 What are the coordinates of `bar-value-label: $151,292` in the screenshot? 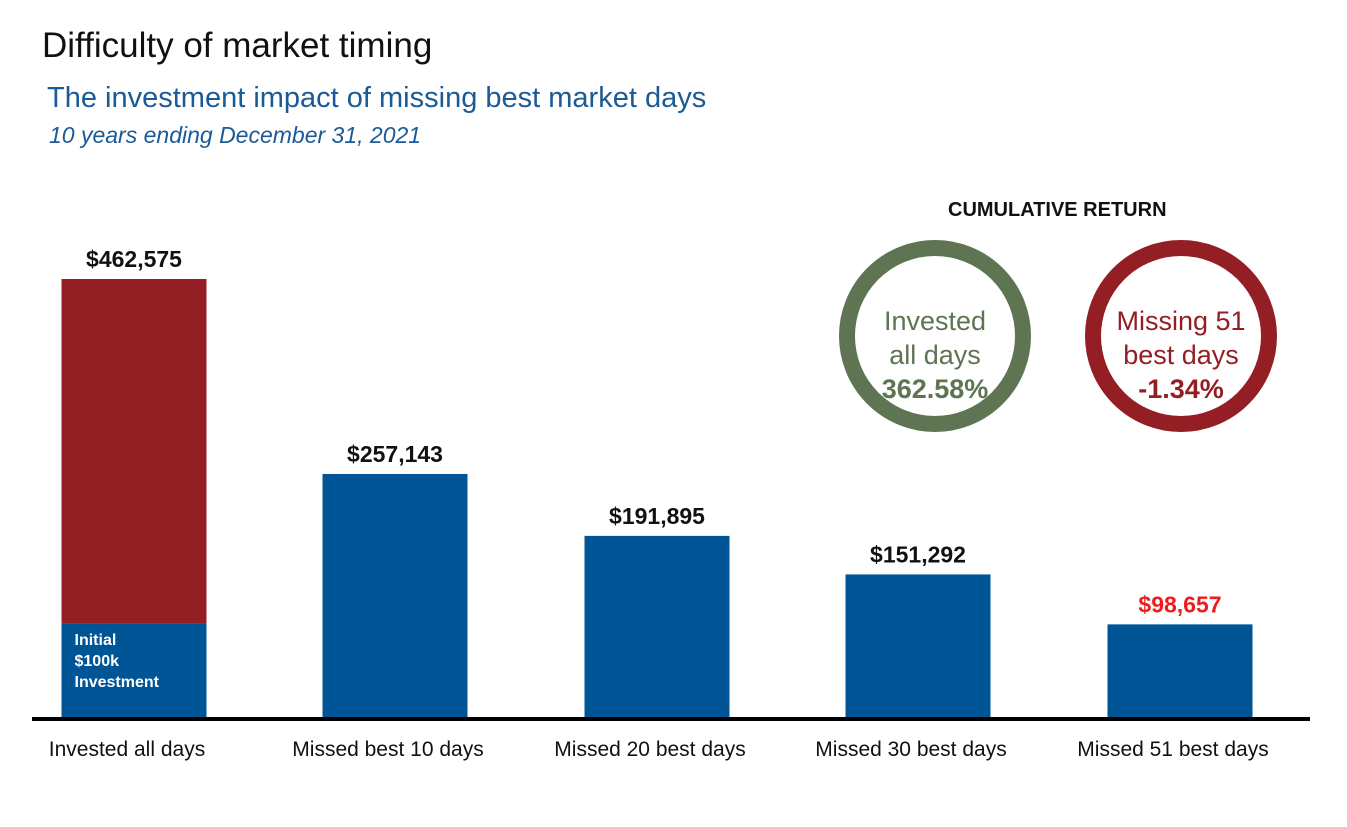 It's located at (918, 554).